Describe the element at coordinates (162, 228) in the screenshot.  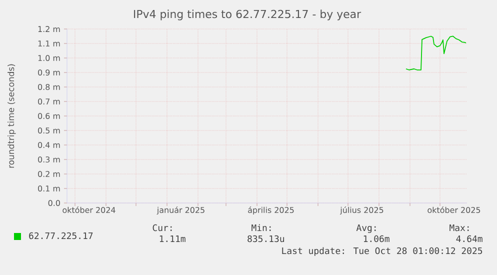
I see `text: Cur:` at that location.